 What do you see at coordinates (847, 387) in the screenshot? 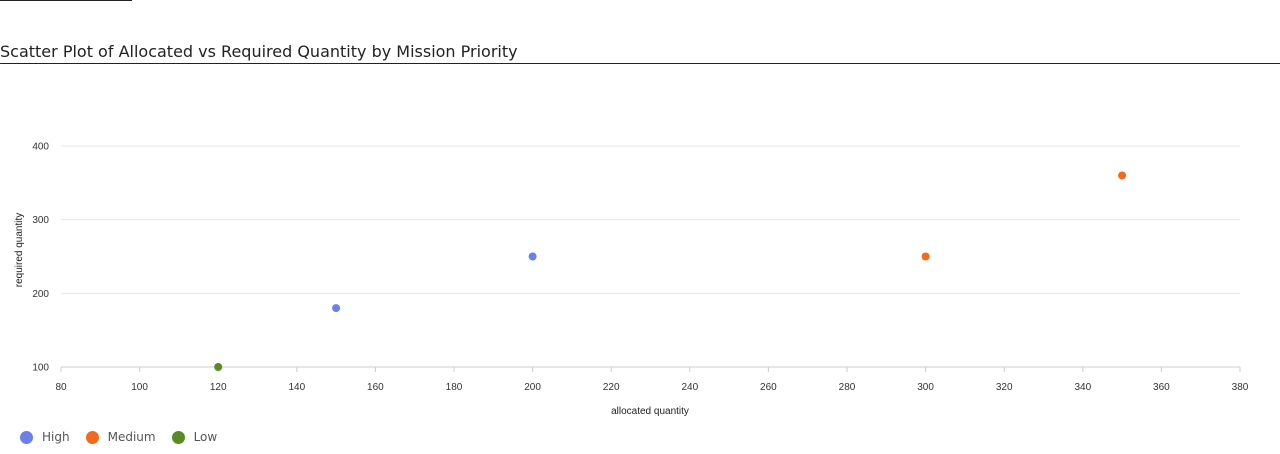
I see `x-tick-label: 280` at bounding box center [847, 387].